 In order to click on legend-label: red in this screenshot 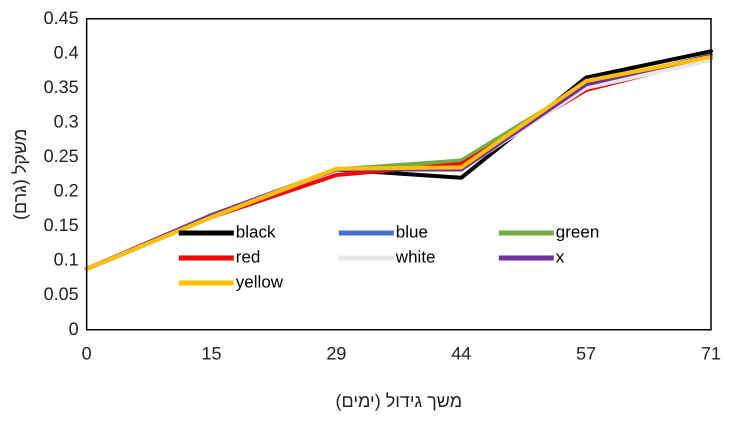, I will do `click(248, 257)`.